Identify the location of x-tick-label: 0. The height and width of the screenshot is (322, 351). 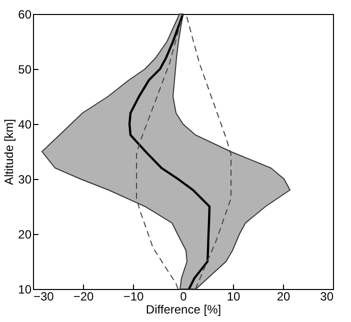
(184, 297).